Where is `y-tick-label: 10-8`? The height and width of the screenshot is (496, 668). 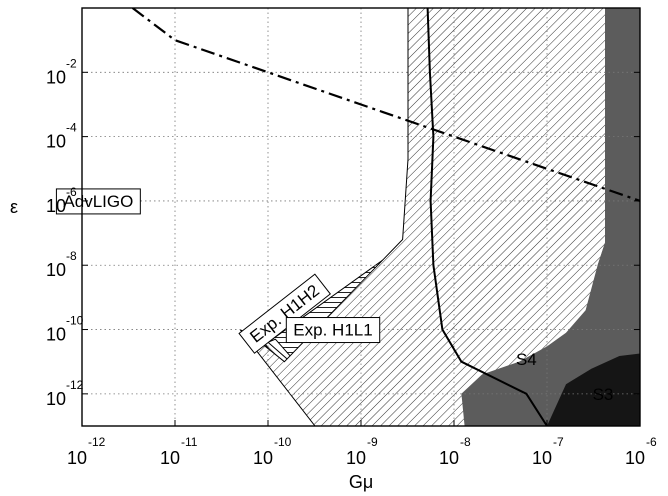
y-tick-label: 10-8 is located at coordinates (61, 264).